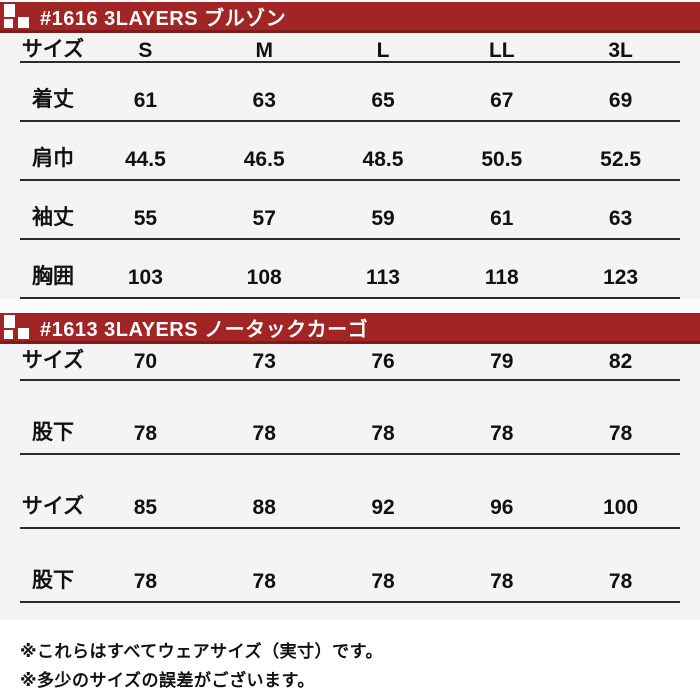 Image resolution: width=700 pixels, height=700 pixels. Describe the element at coordinates (350, 362) in the screenshot. I see `table-row-waist-size: サイズ 70 73 76 79 82` at that location.